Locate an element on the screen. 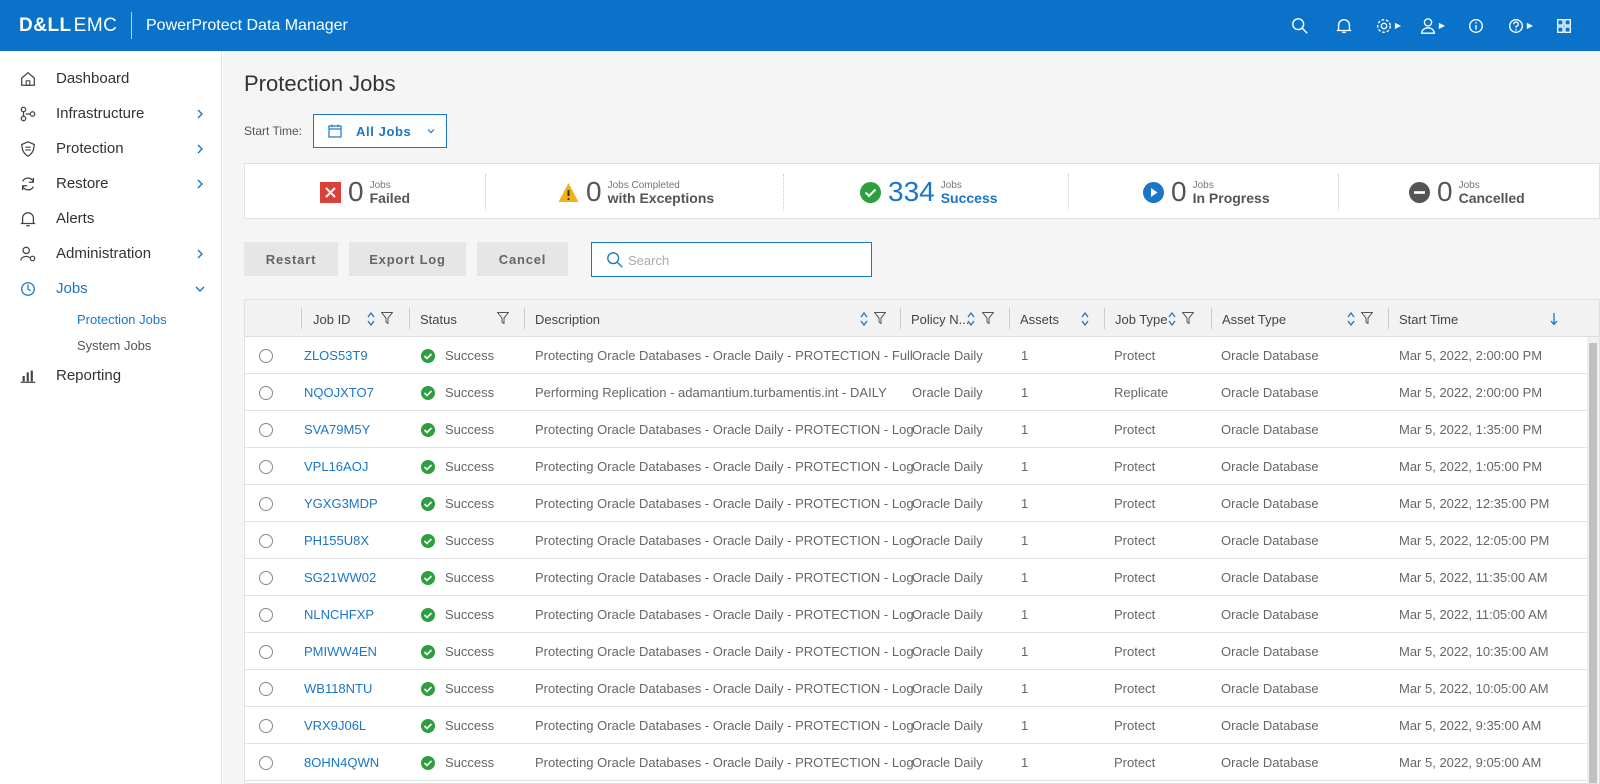 The height and width of the screenshot is (784, 1600). help-icon: ▶ is located at coordinates (1520, 25).